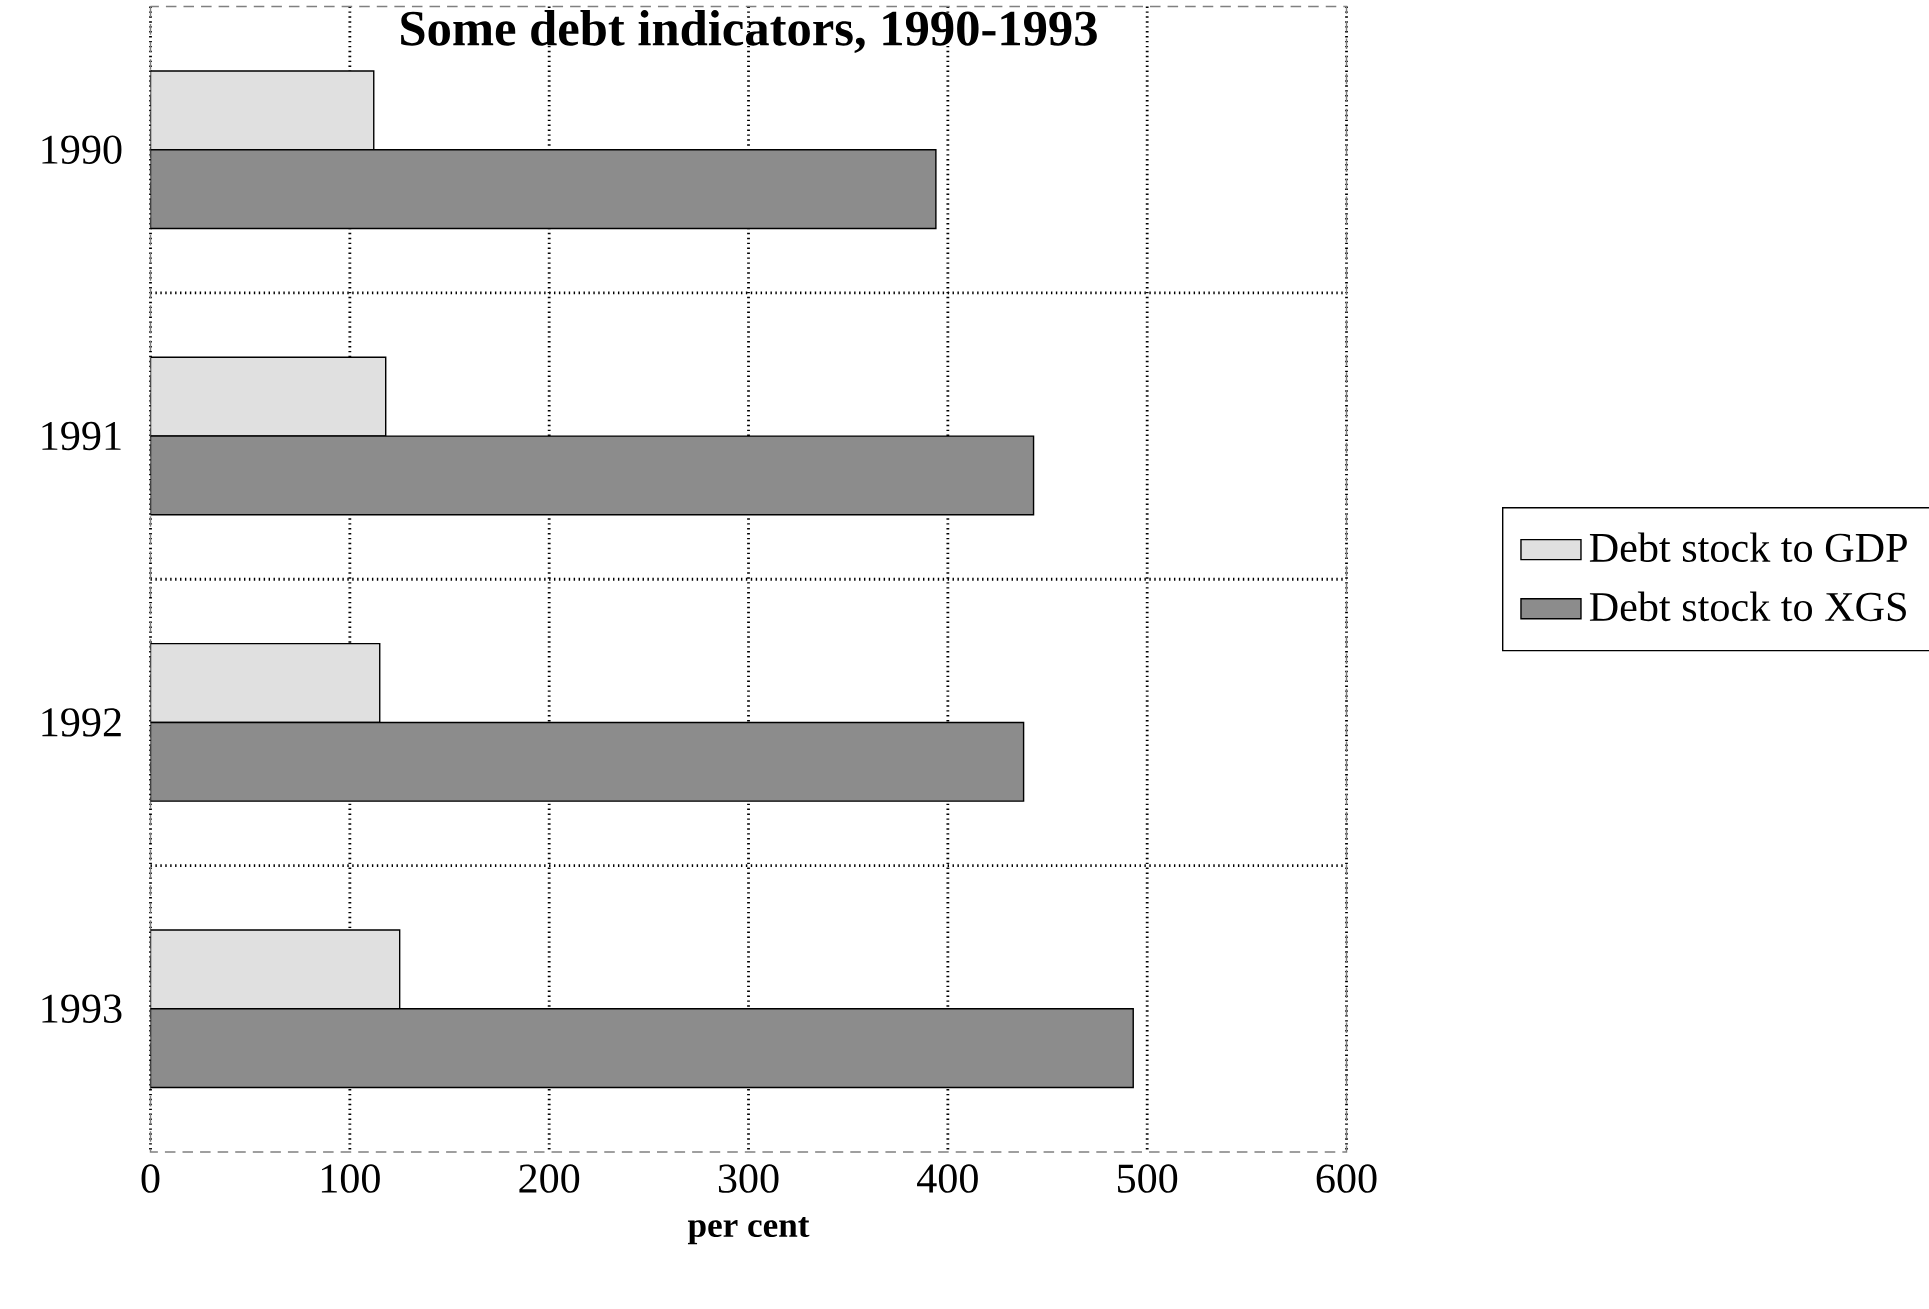  Describe the element at coordinates (749, 32) in the screenshot. I see `chart-title: Some debt indicators, 1990-1993` at that location.